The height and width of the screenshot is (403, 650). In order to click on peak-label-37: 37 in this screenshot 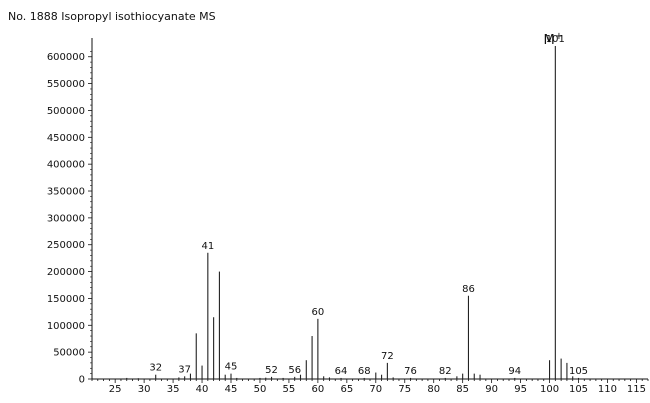, I will do `click(184, 369)`.